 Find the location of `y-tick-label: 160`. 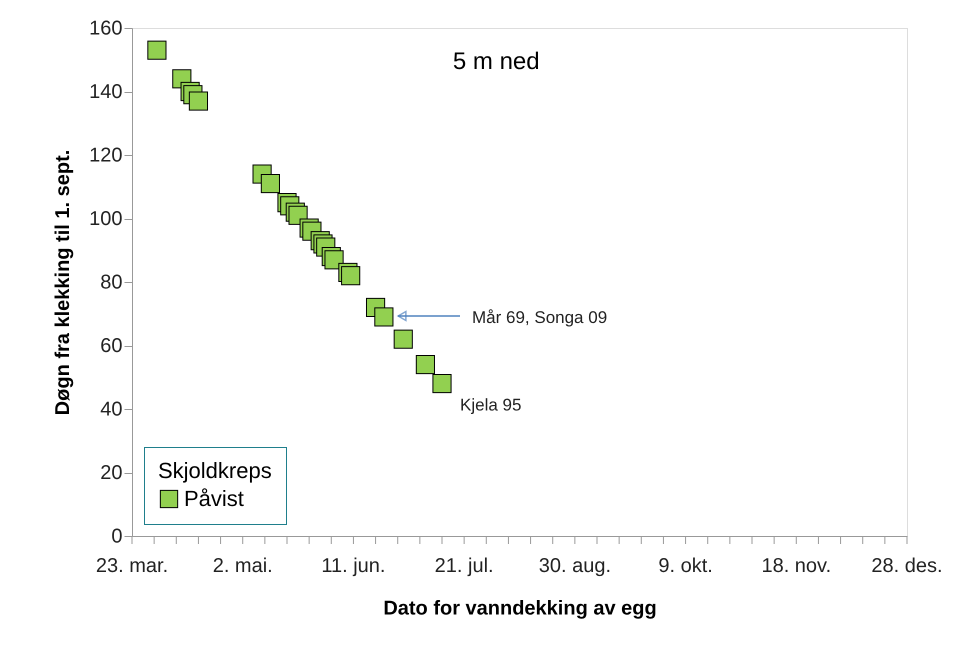

y-tick-label: 160 is located at coordinates (105, 29).